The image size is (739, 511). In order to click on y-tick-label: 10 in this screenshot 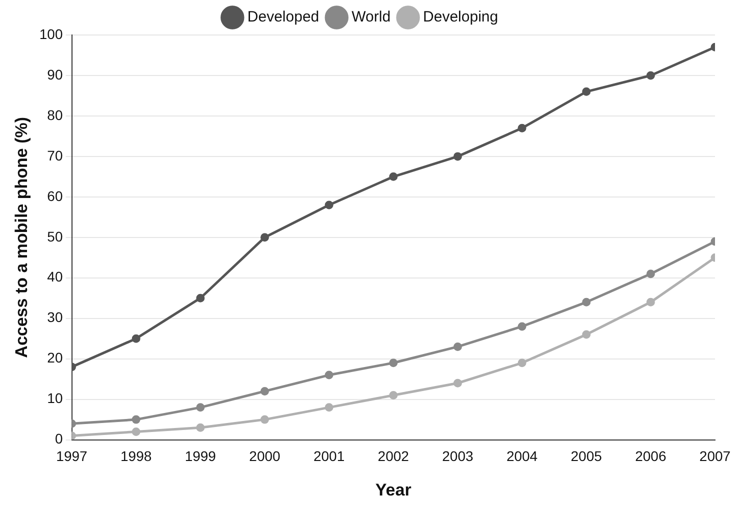, I will do `click(55, 398)`.